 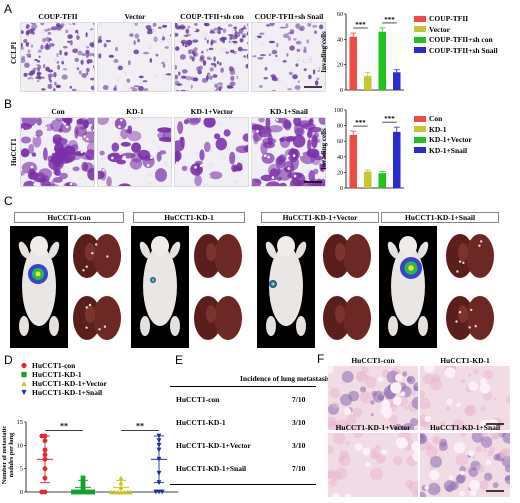 What do you see at coordinates (465, 427) in the screenshot?
I see `histology-label: HuCCT1-KD-1+Snail` at bounding box center [465, 427].